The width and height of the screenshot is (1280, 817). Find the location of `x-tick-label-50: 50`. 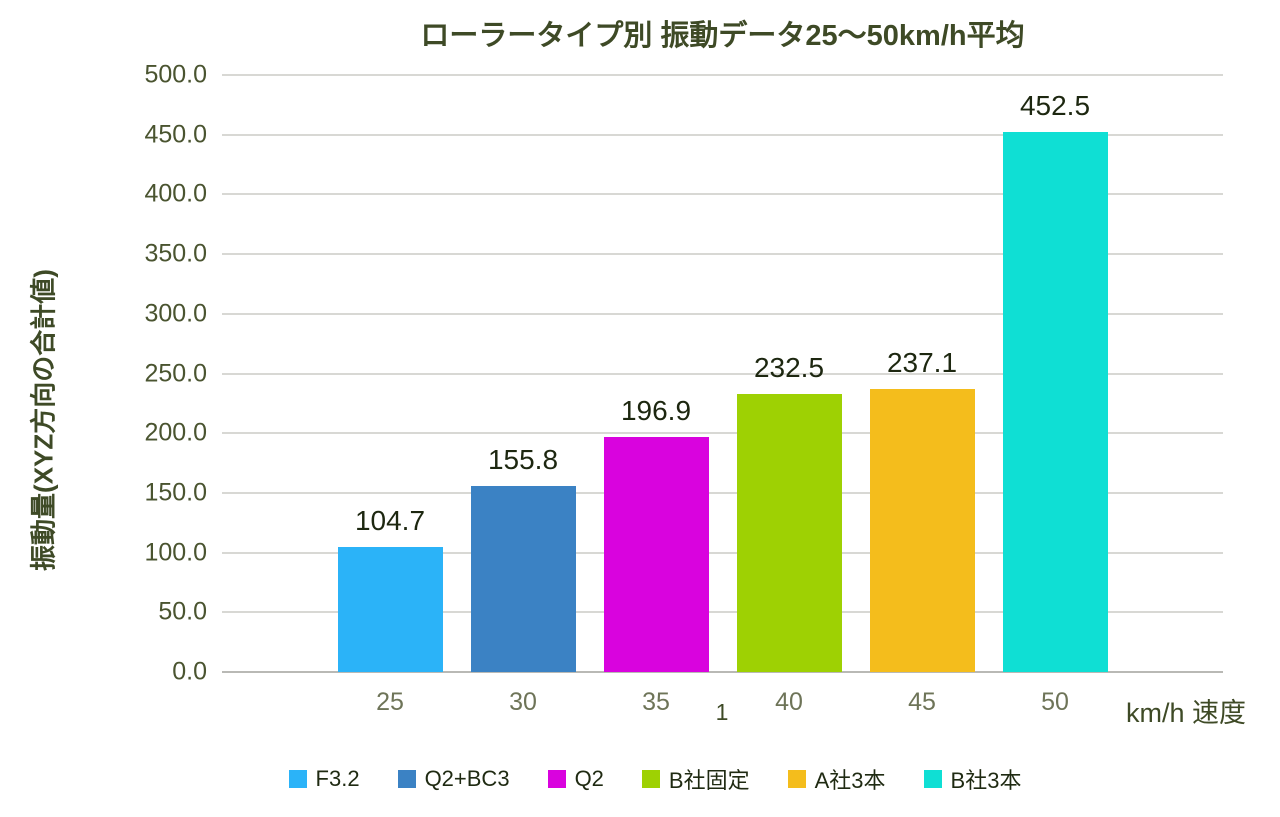

x-tick-label-50: 50 is located at coordinates (1055, 702).